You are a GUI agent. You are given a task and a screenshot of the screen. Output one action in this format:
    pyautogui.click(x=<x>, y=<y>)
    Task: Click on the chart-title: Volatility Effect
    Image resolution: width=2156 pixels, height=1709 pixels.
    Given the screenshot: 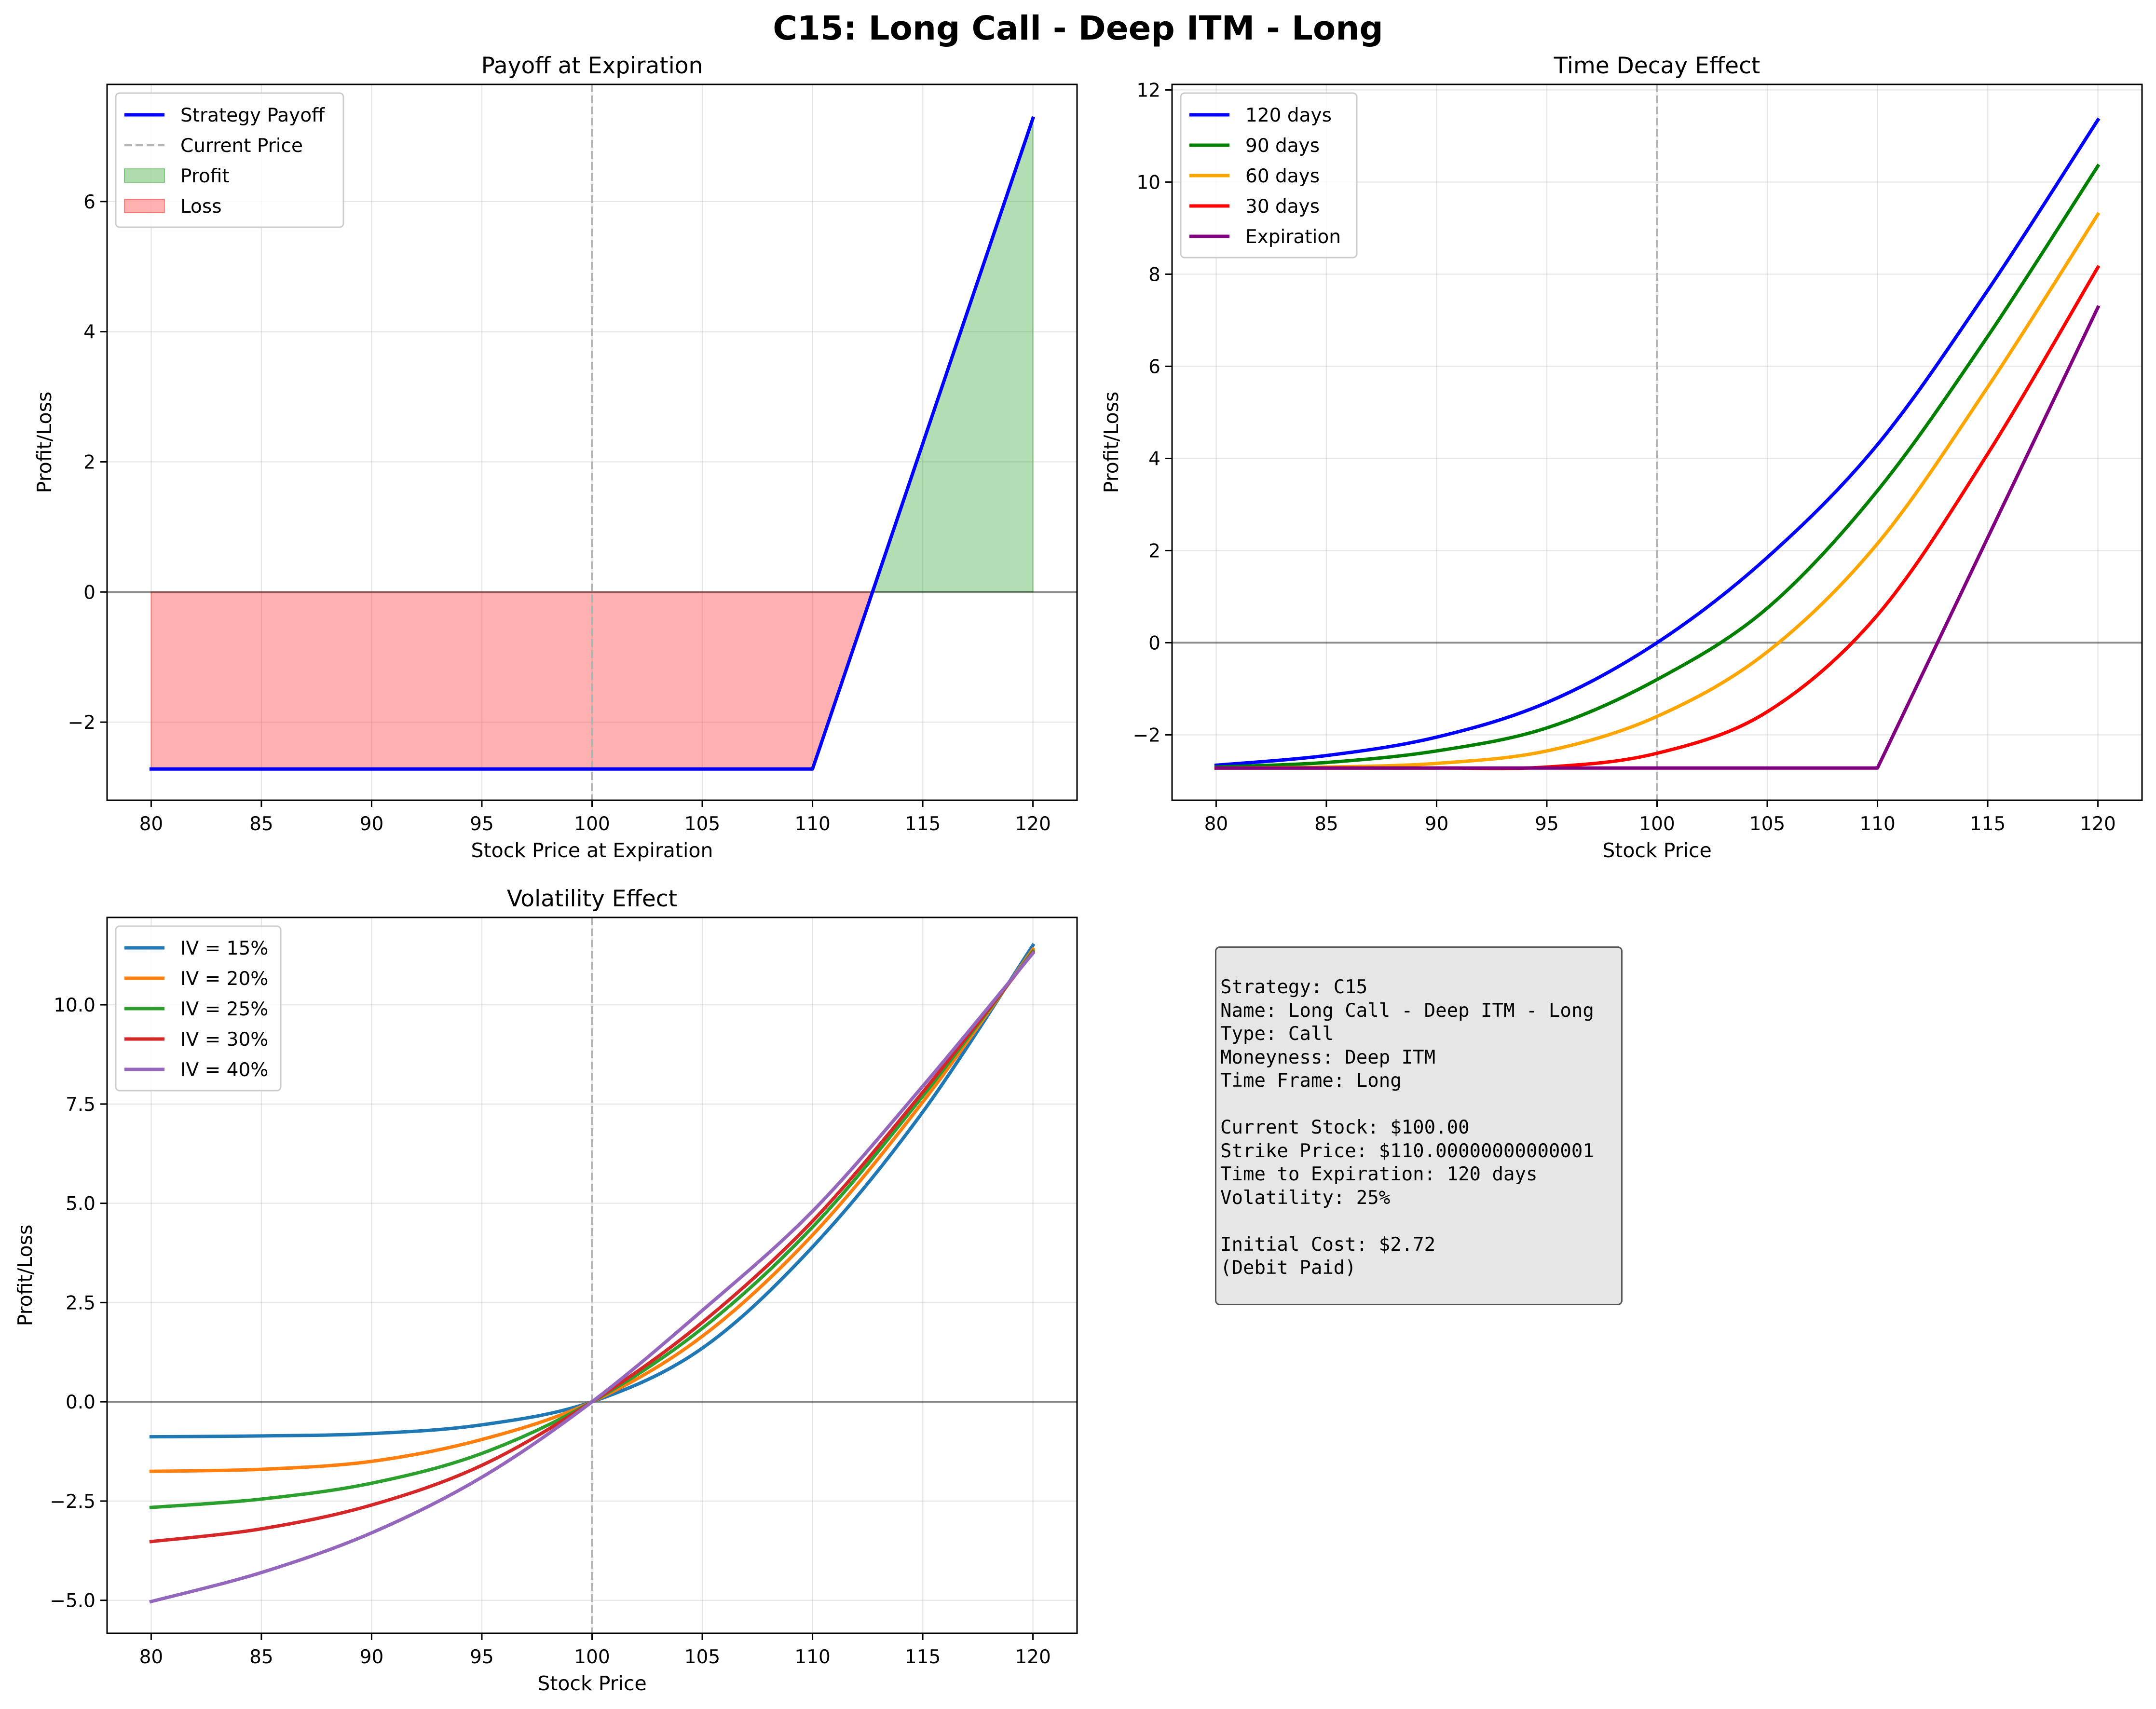 What is the action you would take?
    pyautogui.click(x=592, y=899)
    